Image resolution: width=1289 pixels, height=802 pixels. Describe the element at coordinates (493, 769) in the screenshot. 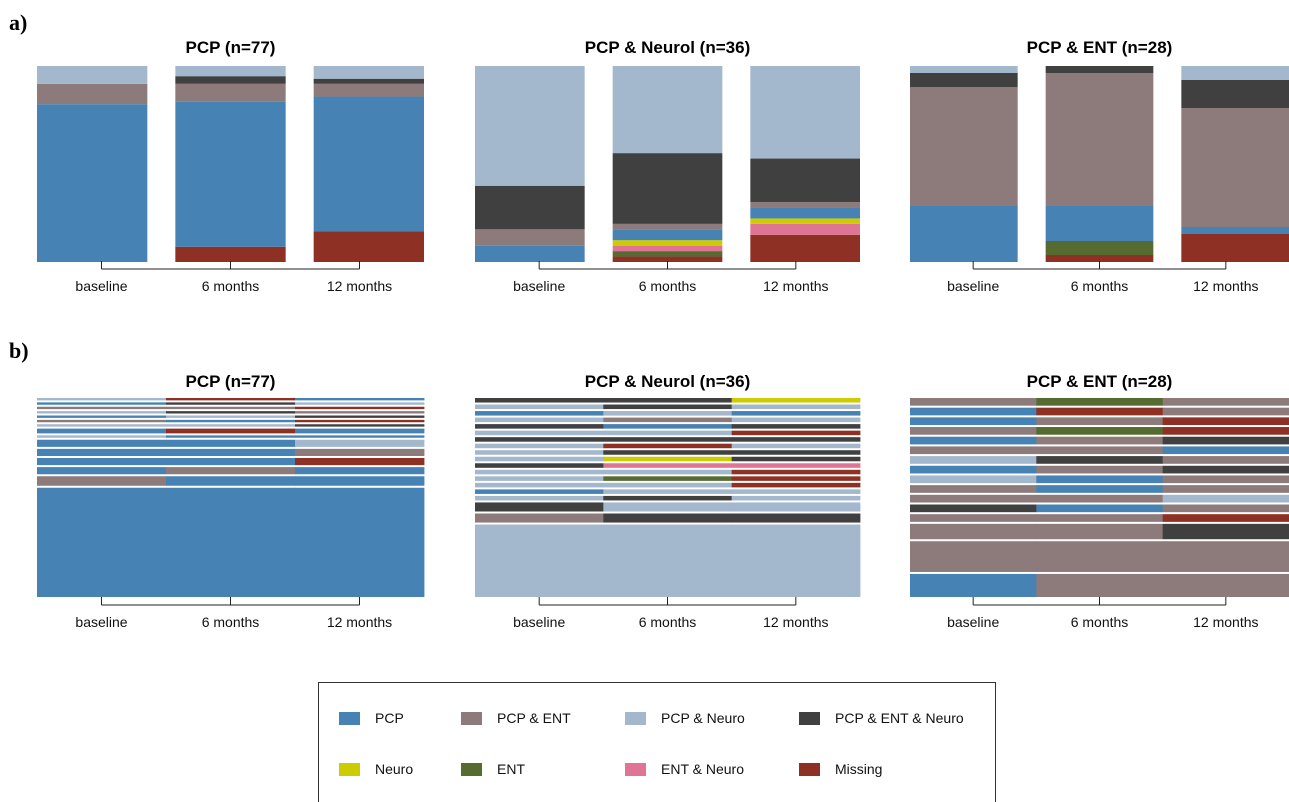

I see `legend-item-ent: ENT` at that location.